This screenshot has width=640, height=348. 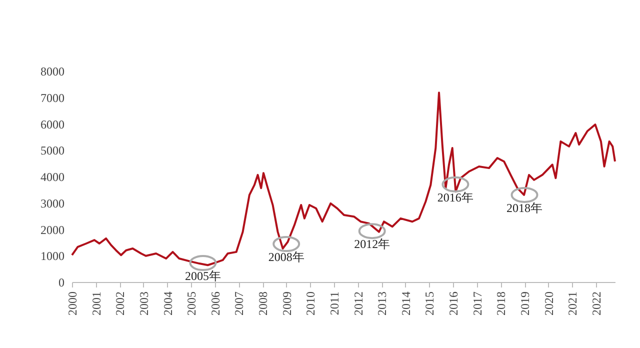 What do you see at coordinates (334, 304) in the screenshot?
I see `x-tick-label: 2011` at bounding box center [334, 304].